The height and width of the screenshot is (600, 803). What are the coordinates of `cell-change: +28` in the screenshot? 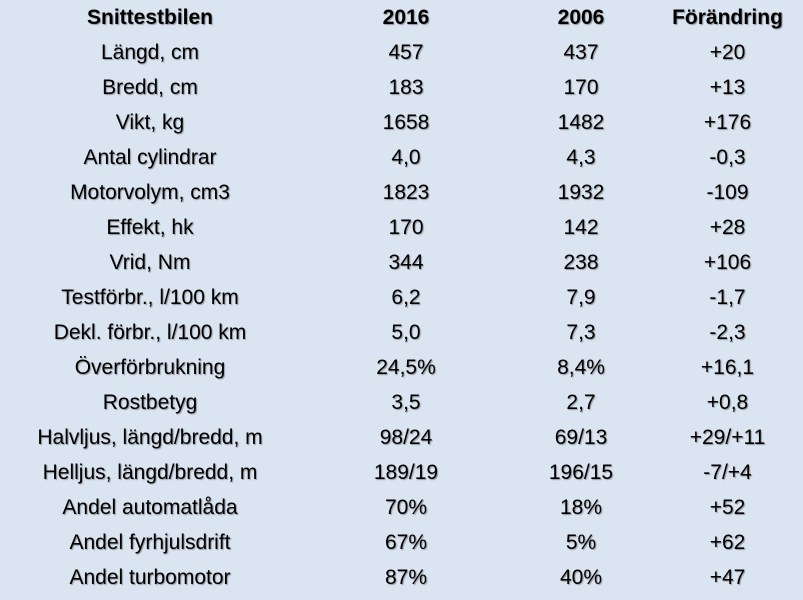 It's located at (727, 227).